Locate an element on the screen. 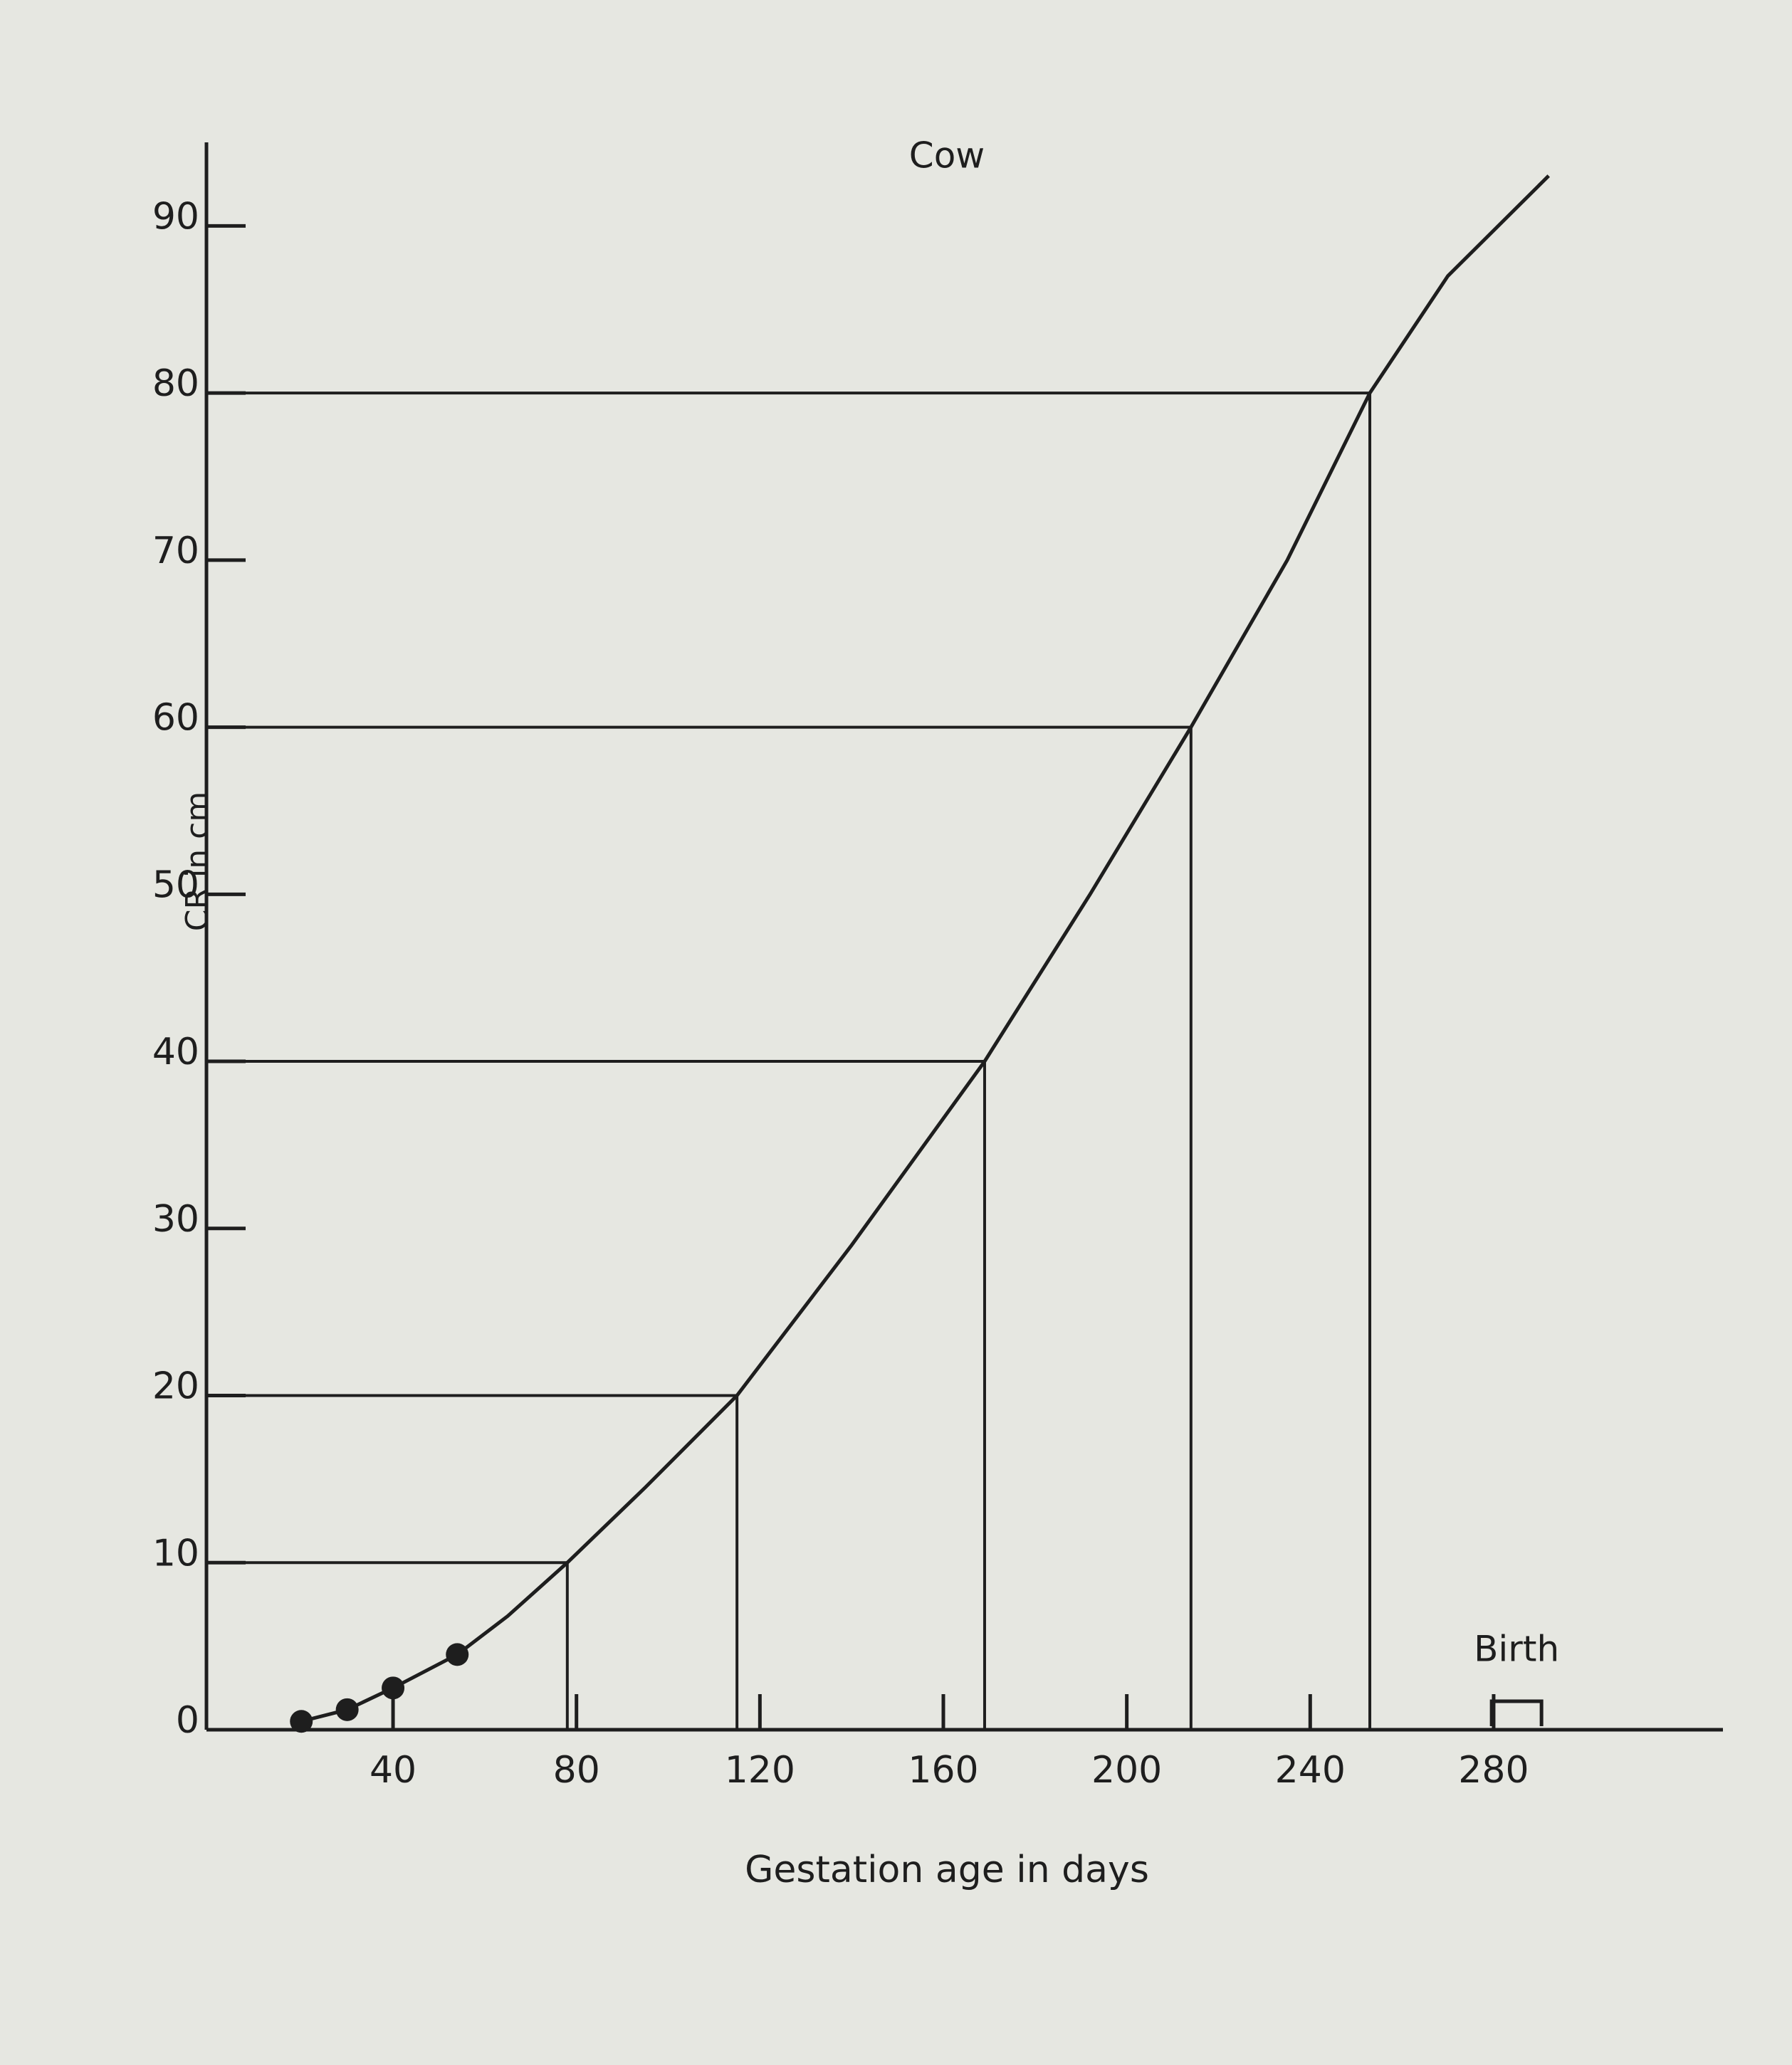  y-tick-label: 90 is located at coordinates (175, 216).